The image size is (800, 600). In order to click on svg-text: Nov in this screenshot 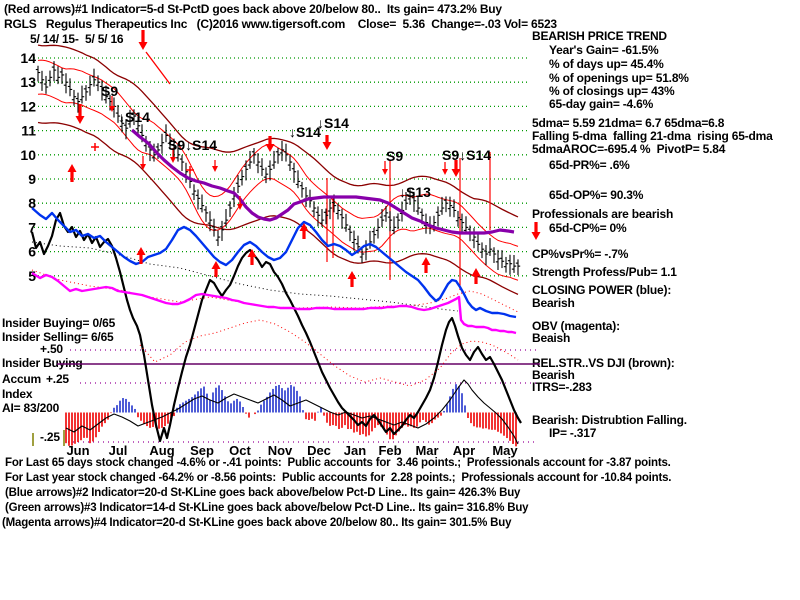, I will do `click(280, 450)`.